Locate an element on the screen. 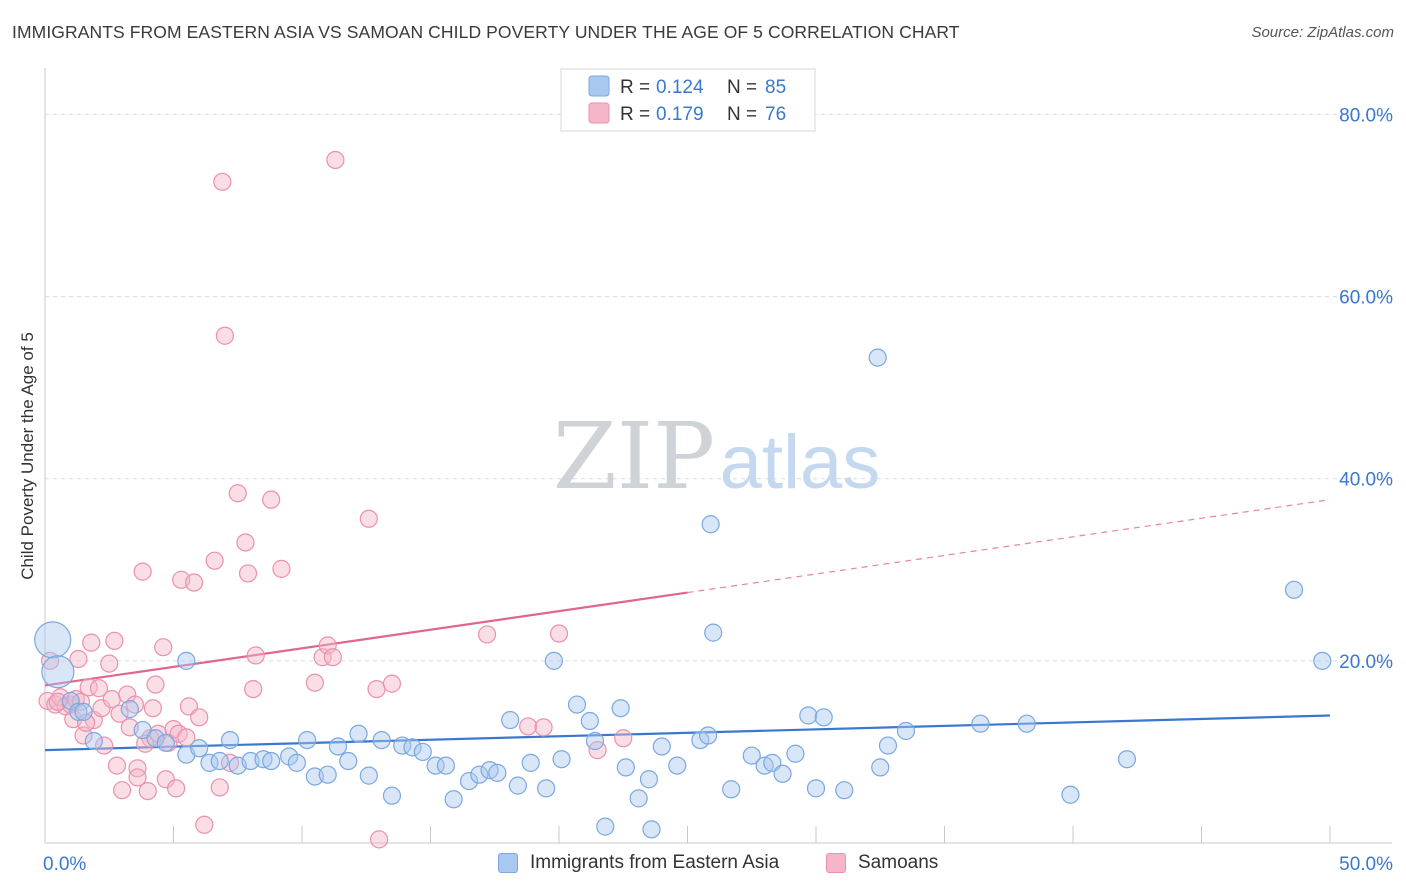  legend-top: R = 0.124 N = 85 R = 0.179 N = 76 is located at coordinates (688, 100).